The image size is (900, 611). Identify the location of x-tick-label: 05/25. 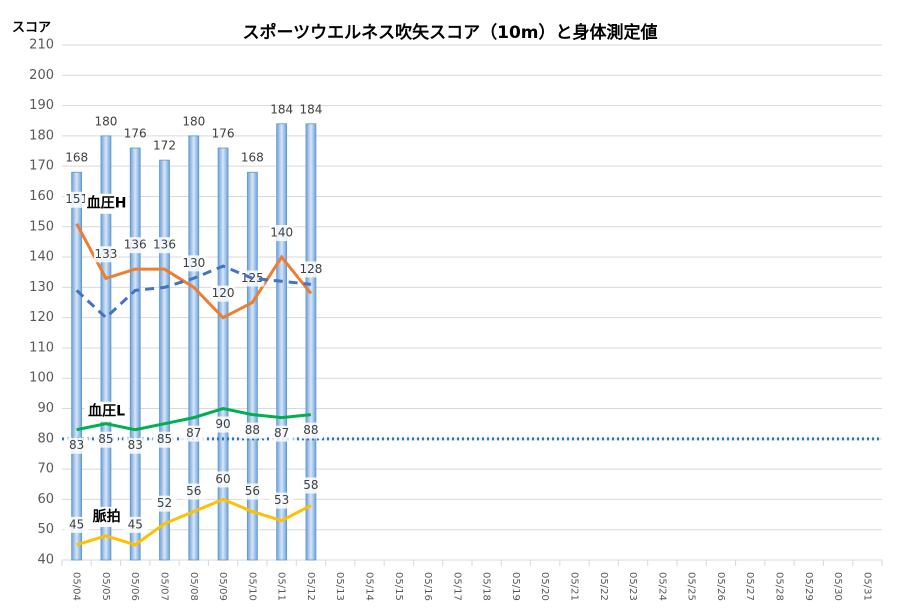
(691, 586).